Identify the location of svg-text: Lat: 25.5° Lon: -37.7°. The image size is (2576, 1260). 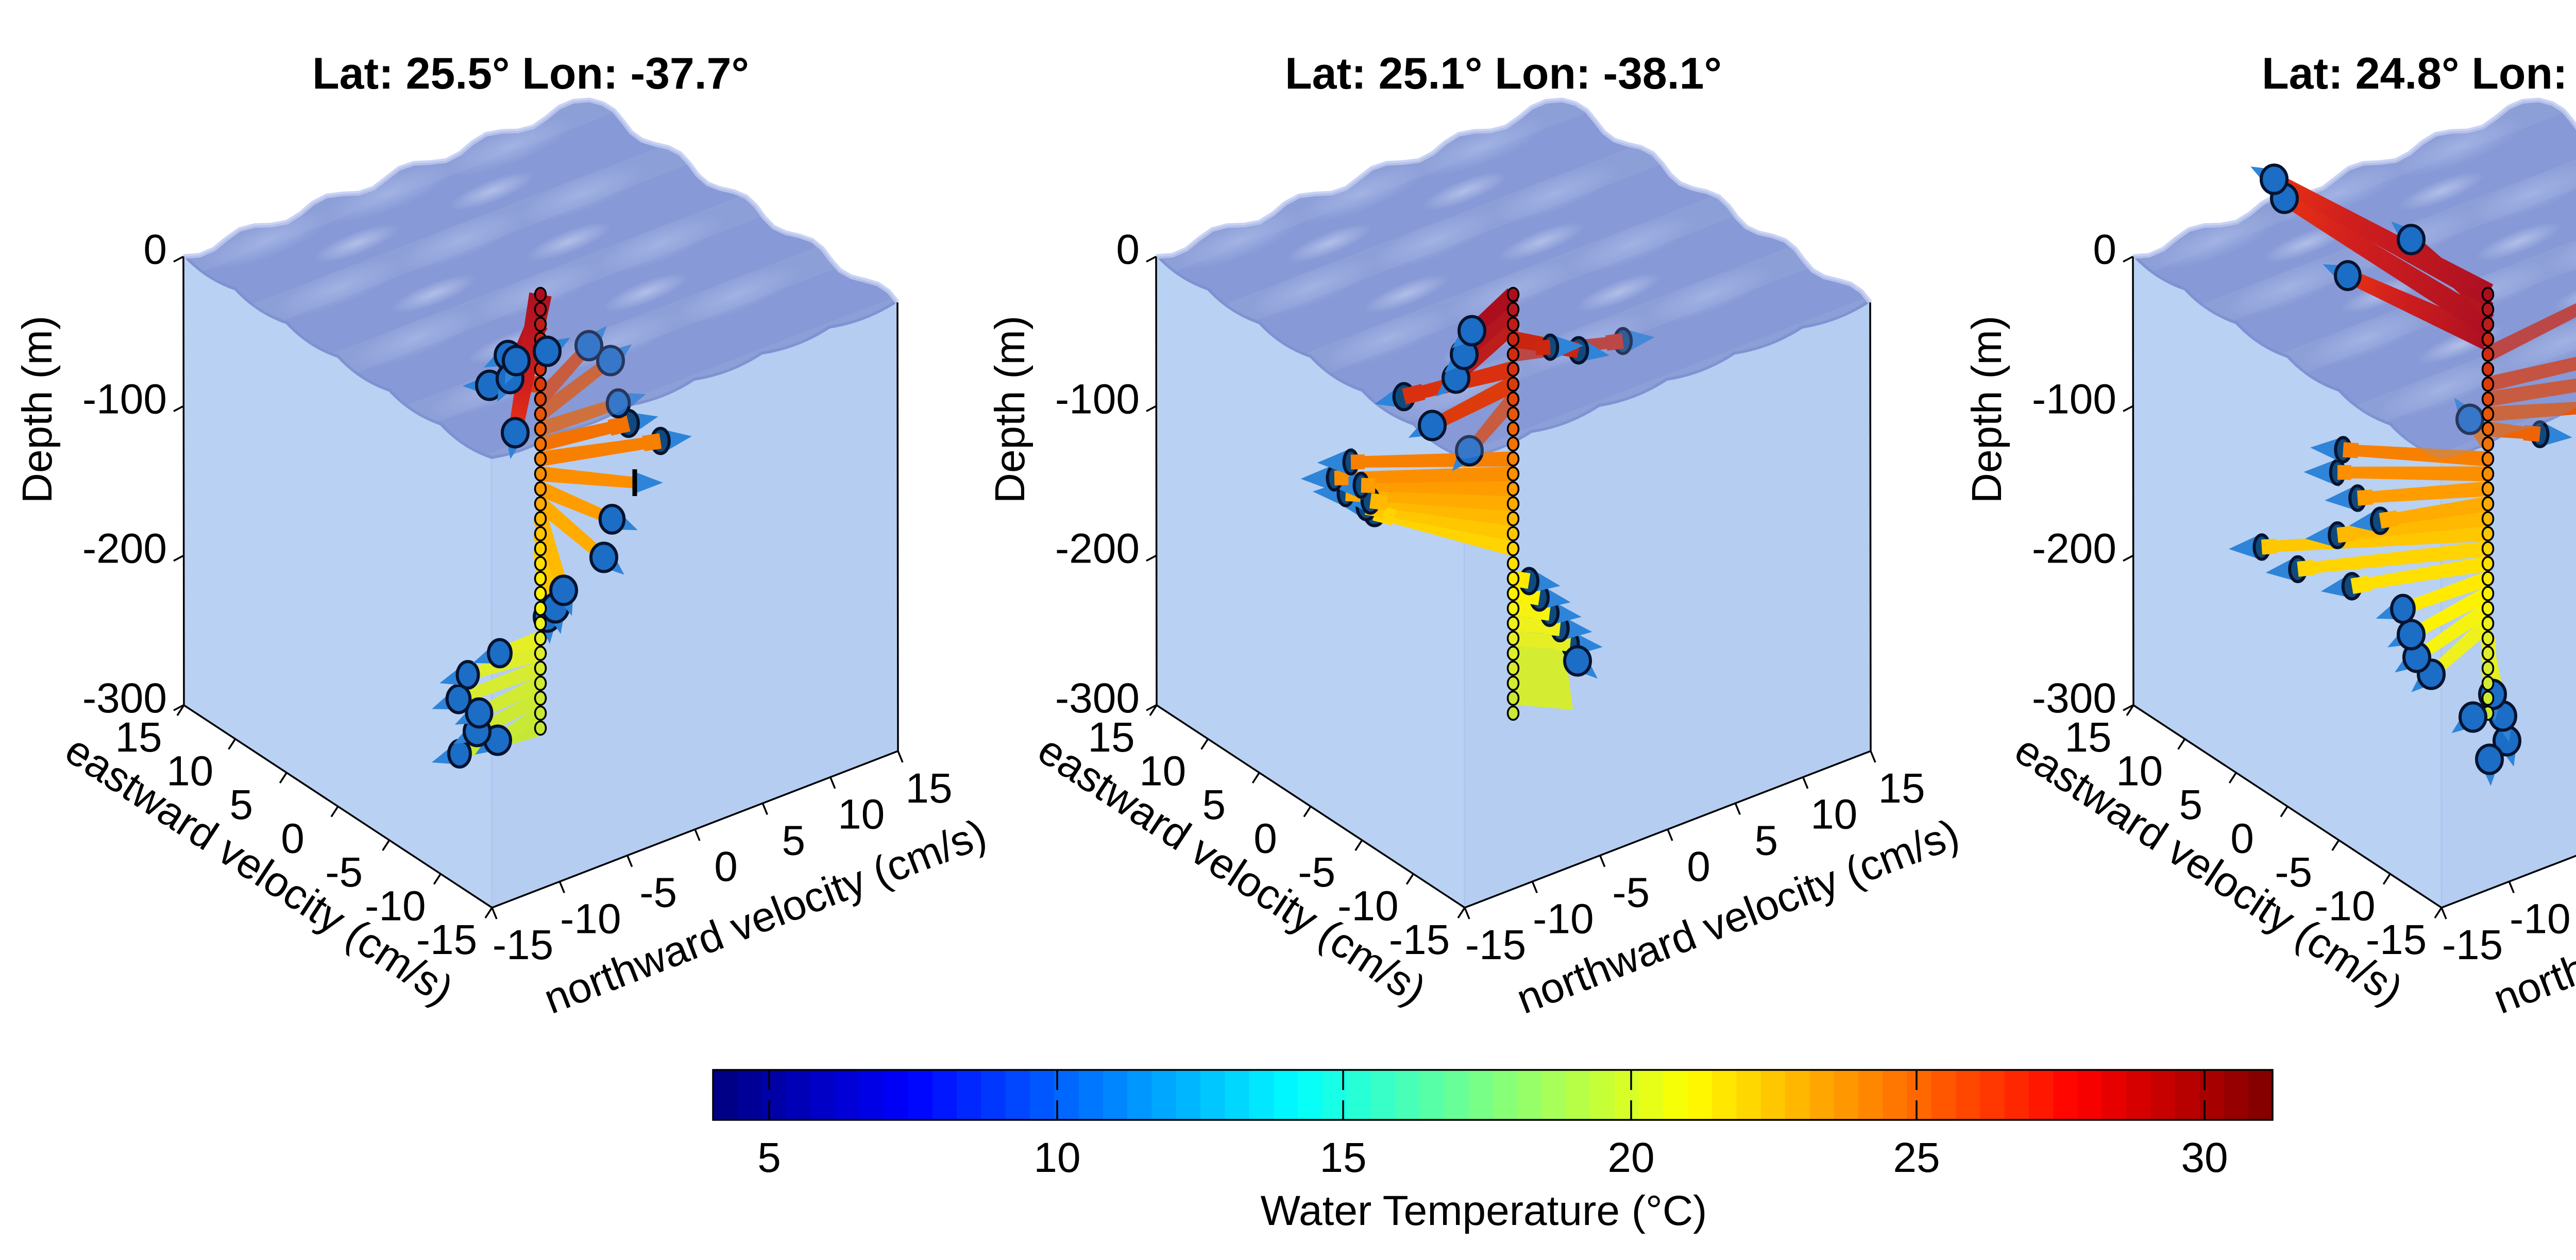
(530, 73).